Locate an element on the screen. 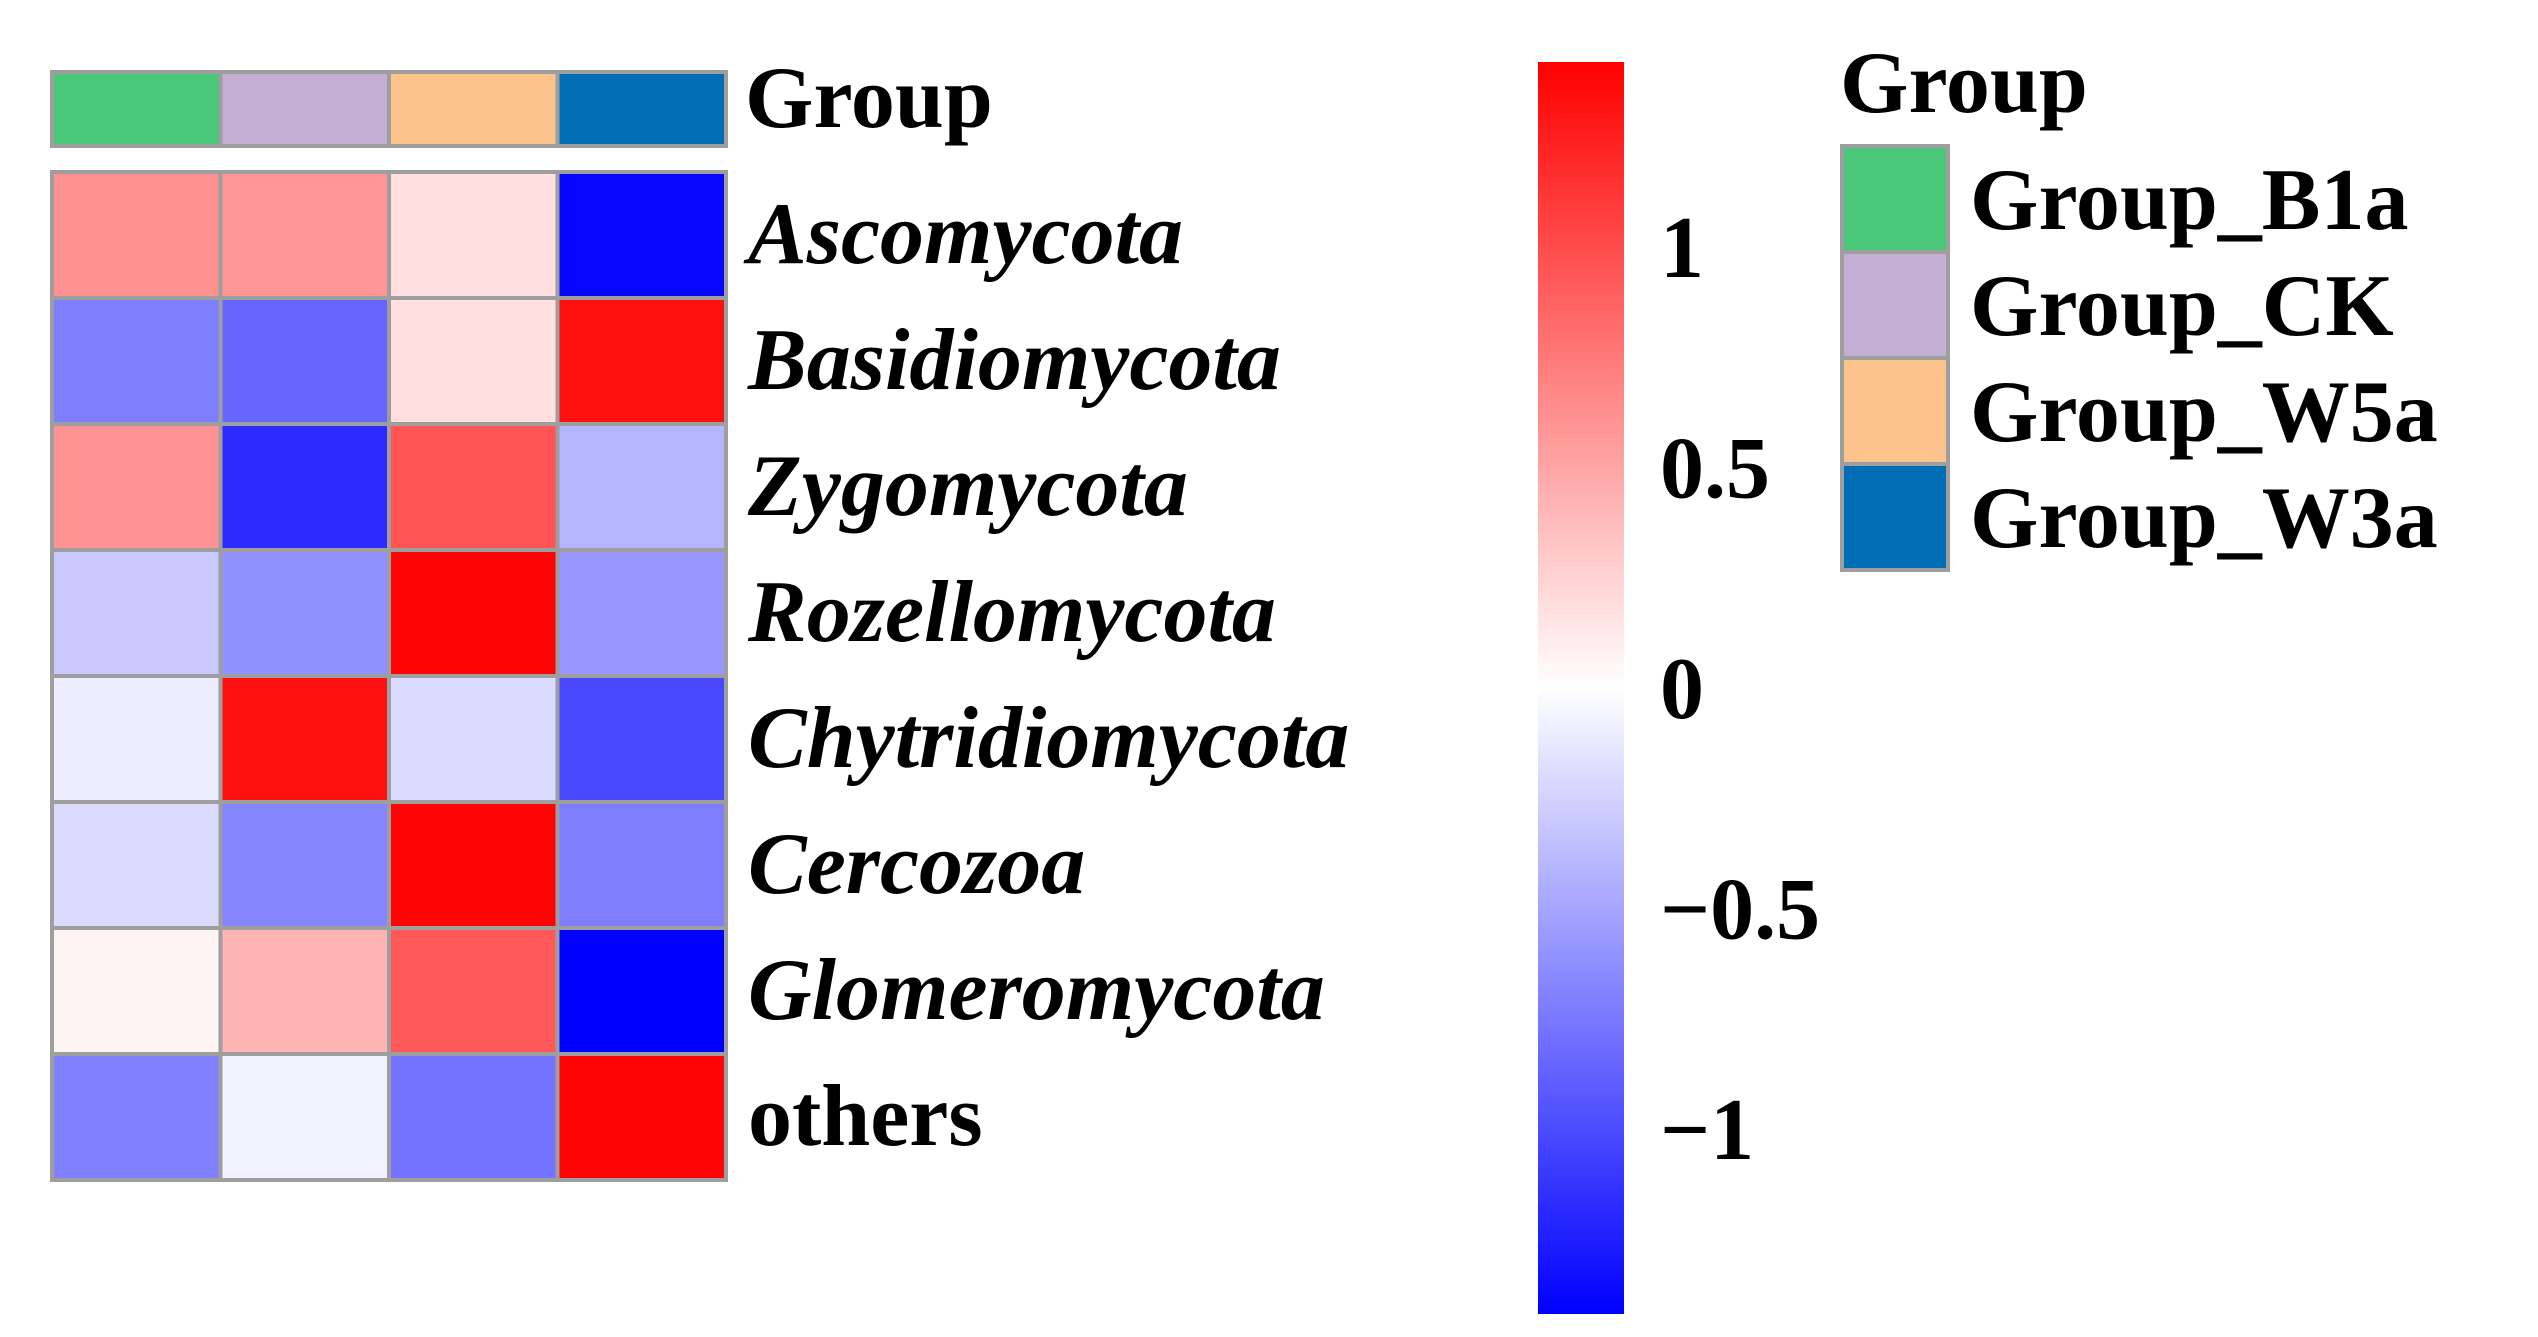 Image resolution: width=2538 pixels, height=1337 pixels. row-label: others is located at coordinates (865, 1116).